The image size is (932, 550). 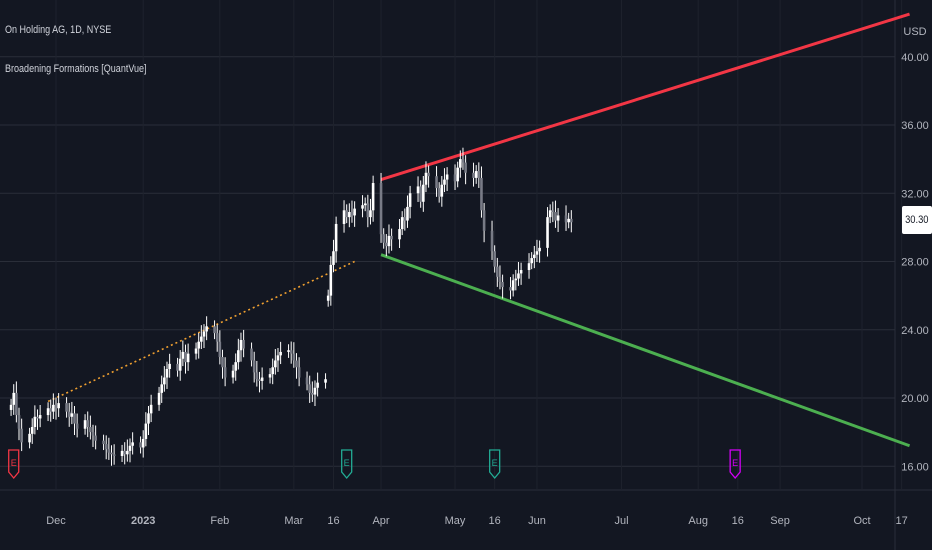 I want to click on symbol-legend: On Holding AG, 1D, NYSE, so click(x=58, y=30).